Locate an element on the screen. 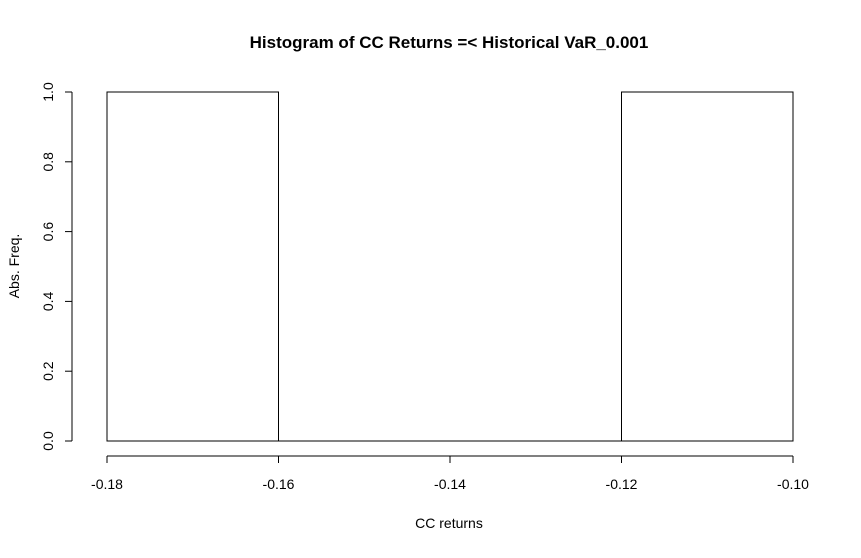 This screenshot has width=861, height=558. y-tick-label-5: 1.0 is located at coordinates (48, 92).